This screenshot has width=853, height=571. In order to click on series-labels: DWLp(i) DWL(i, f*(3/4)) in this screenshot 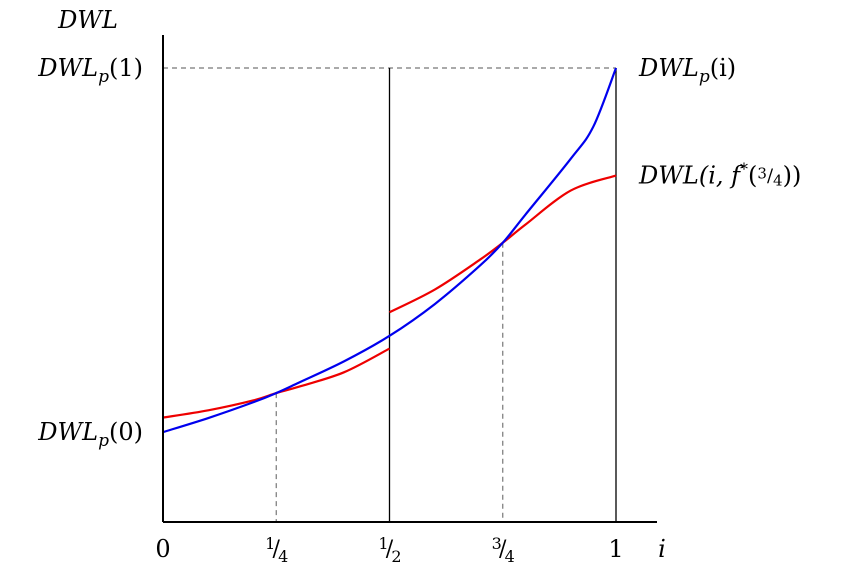, I will do `click(719, 122)`.